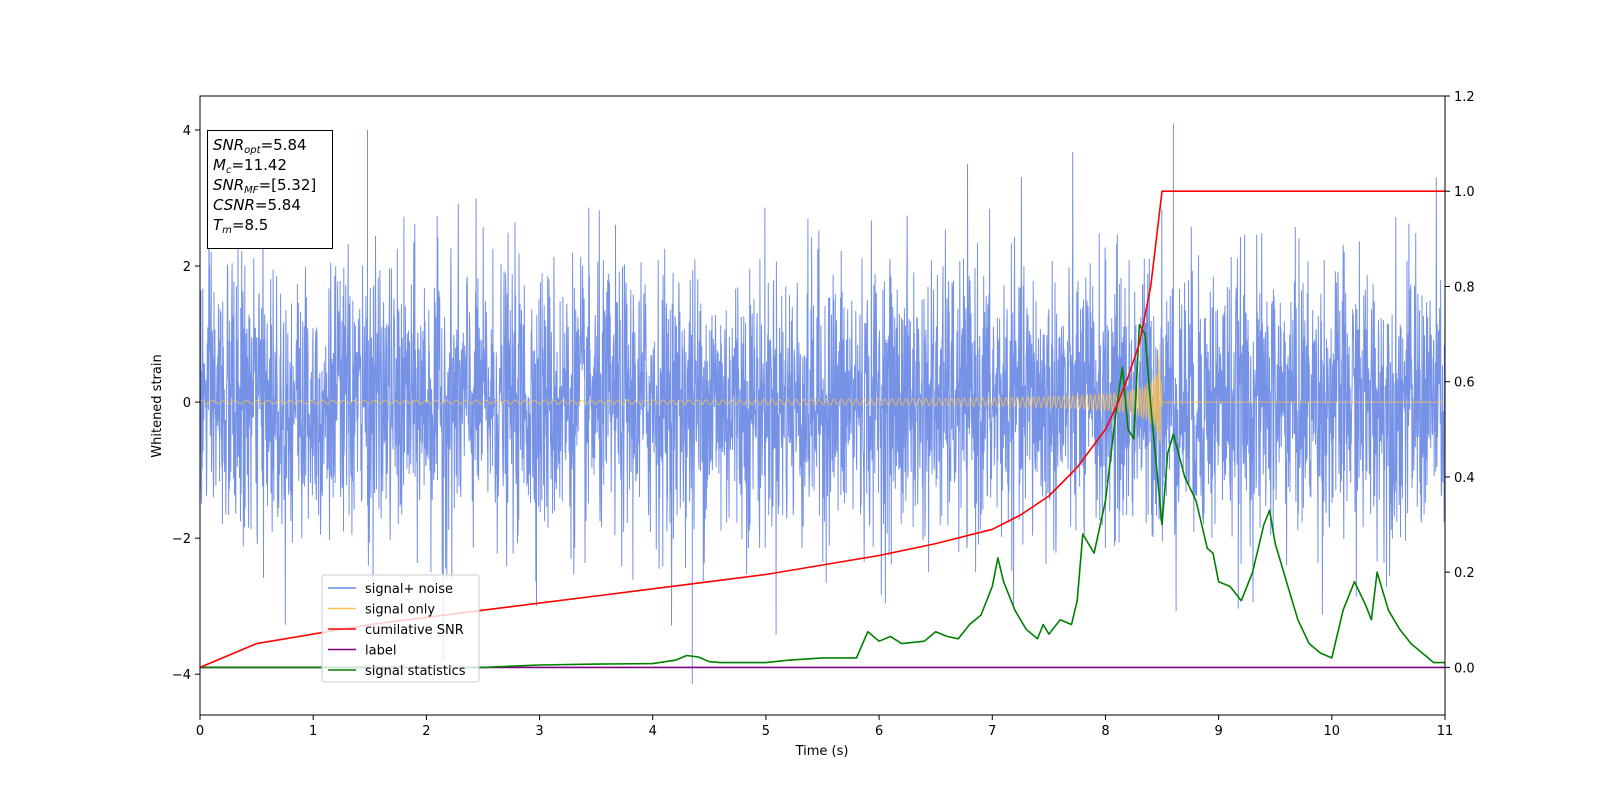 The width and height of the screenshot is (1600, 800). I want to click on x-tick-label: 1, so click(313, 731).